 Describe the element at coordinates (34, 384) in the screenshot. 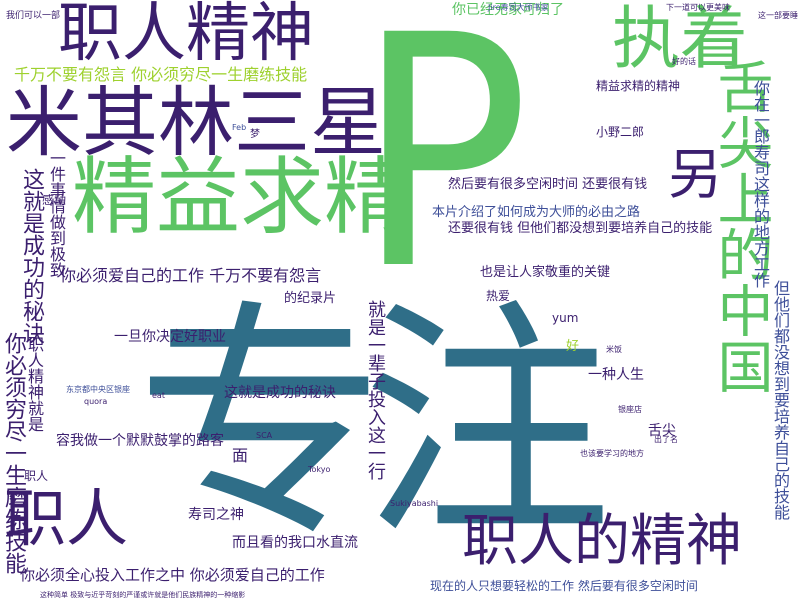

I see `word-left-vertical-work: 职人精神就是` at that location.